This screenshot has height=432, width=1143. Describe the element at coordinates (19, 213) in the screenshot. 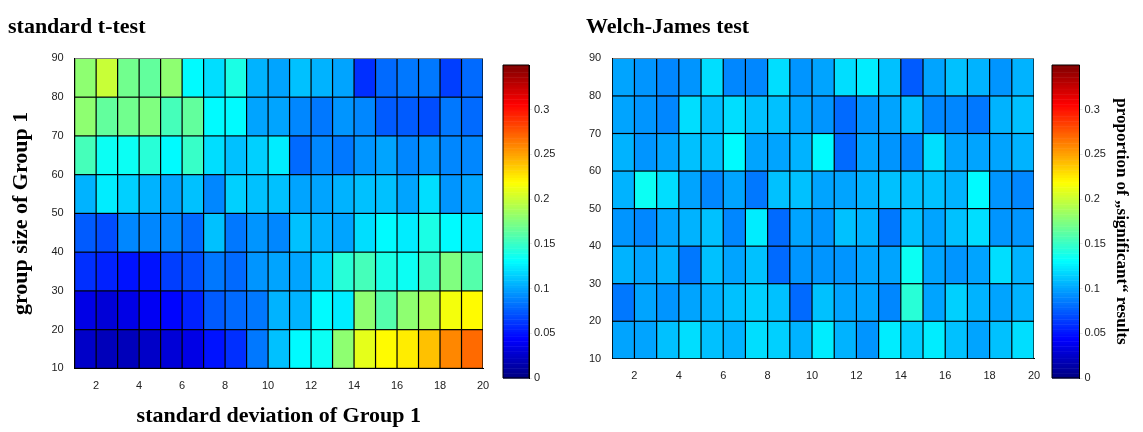

I see `y-axis-title: group size of Group 1` at that location.